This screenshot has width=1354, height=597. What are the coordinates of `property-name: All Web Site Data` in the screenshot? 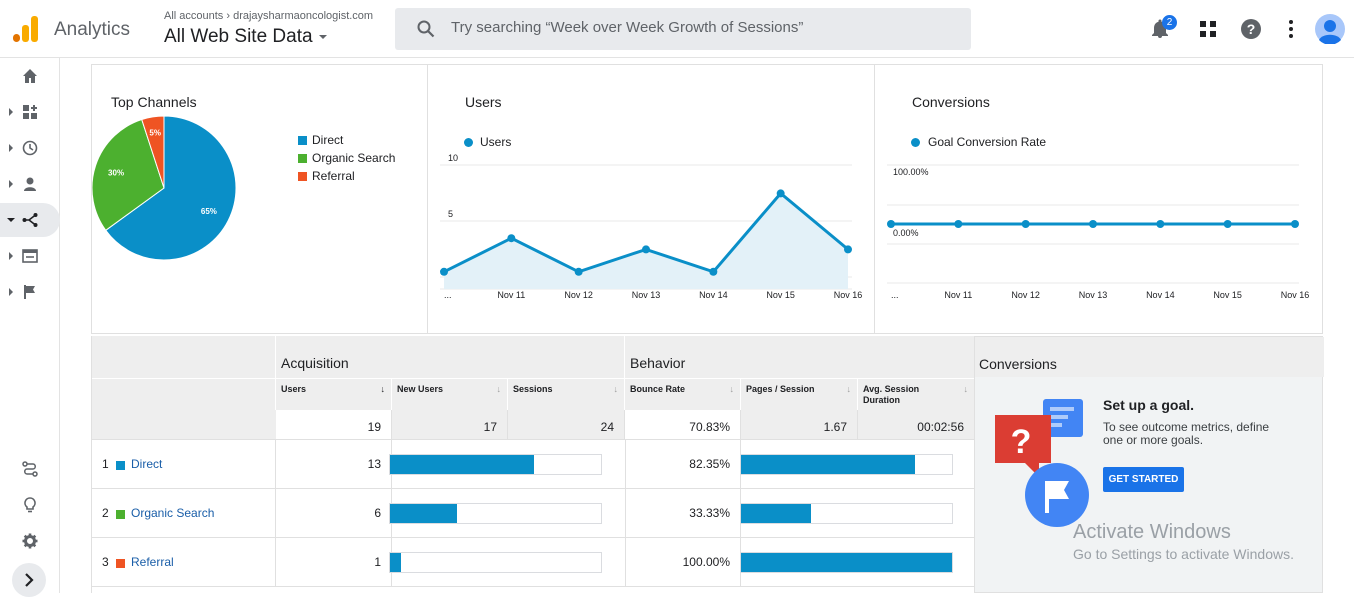 It's located at (238, 36).